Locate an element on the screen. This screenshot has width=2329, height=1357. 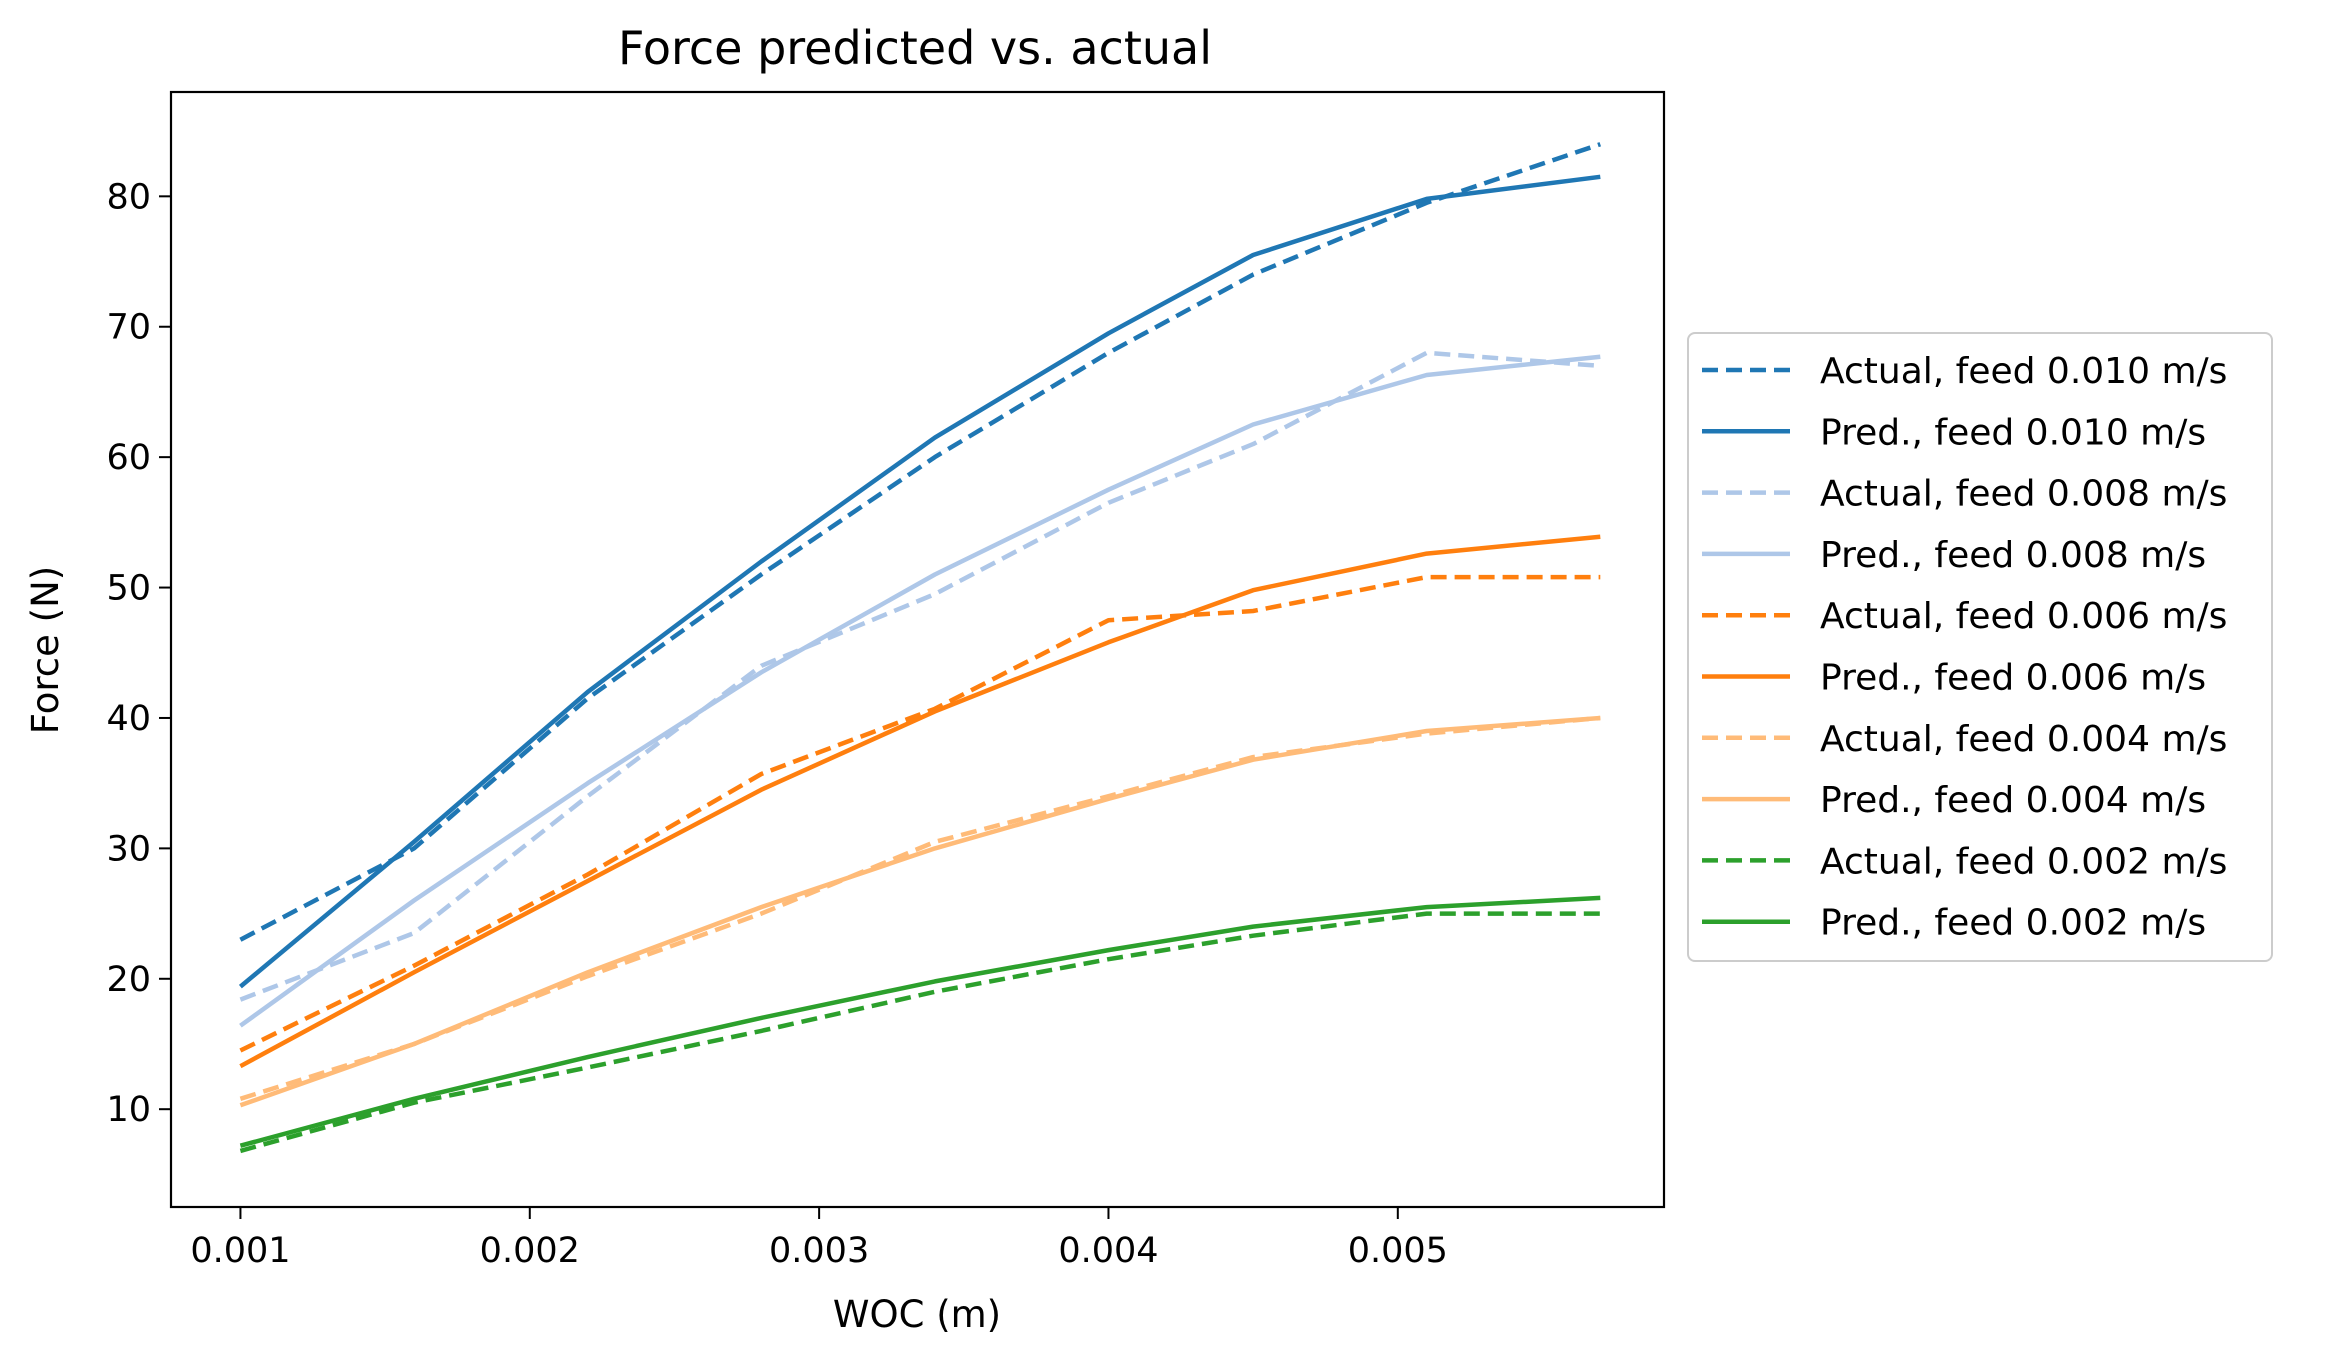
legend-label: Actual, feed 0.008 m/s is located at coordinates (2023, 494).